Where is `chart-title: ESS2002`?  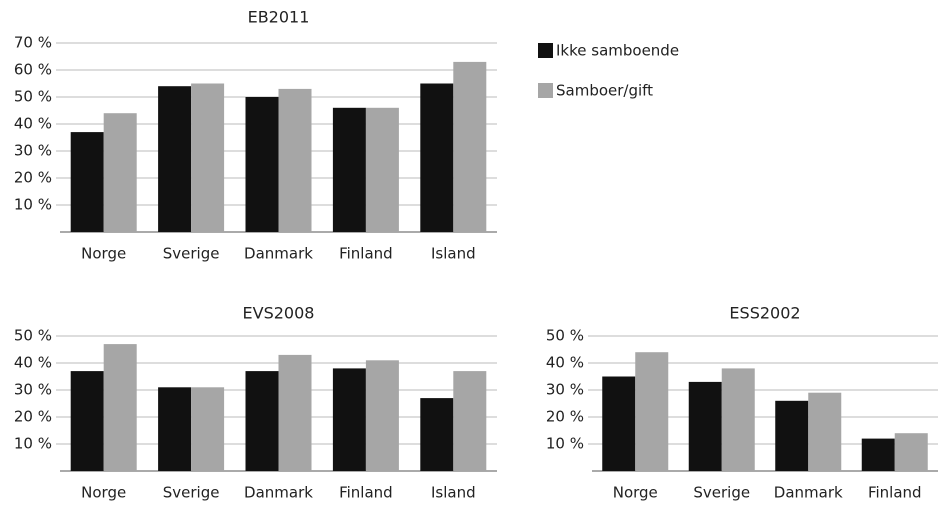
chart-title: ESS2002 is located at coordinates (764, 313).